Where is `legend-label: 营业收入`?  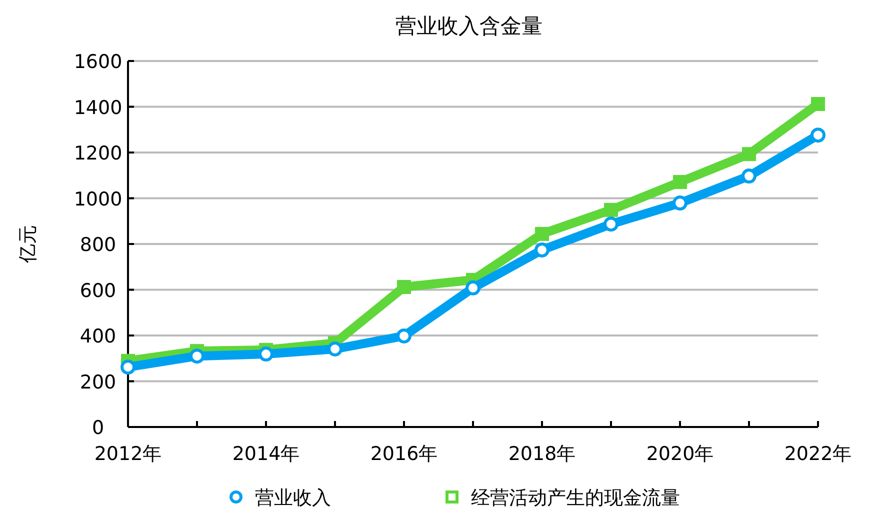 legend-label: 营业收入 is located at coordinates (293, 498).